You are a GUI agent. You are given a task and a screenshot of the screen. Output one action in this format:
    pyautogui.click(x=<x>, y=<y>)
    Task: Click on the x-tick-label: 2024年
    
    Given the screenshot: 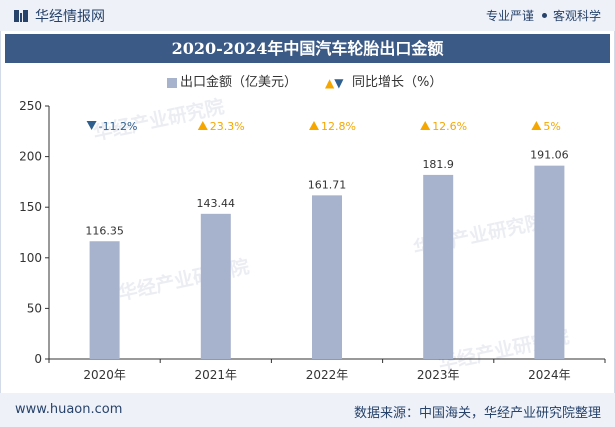 What is the action you would take?
    pyautogui.click(x=549, y=375)
    